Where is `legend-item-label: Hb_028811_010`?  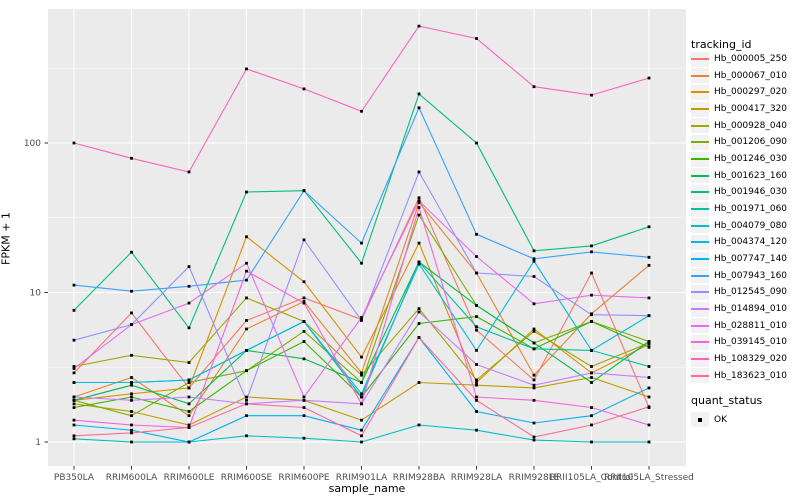 legend-item-label: Hb_028811_010 is located at coordinates (751, 325).